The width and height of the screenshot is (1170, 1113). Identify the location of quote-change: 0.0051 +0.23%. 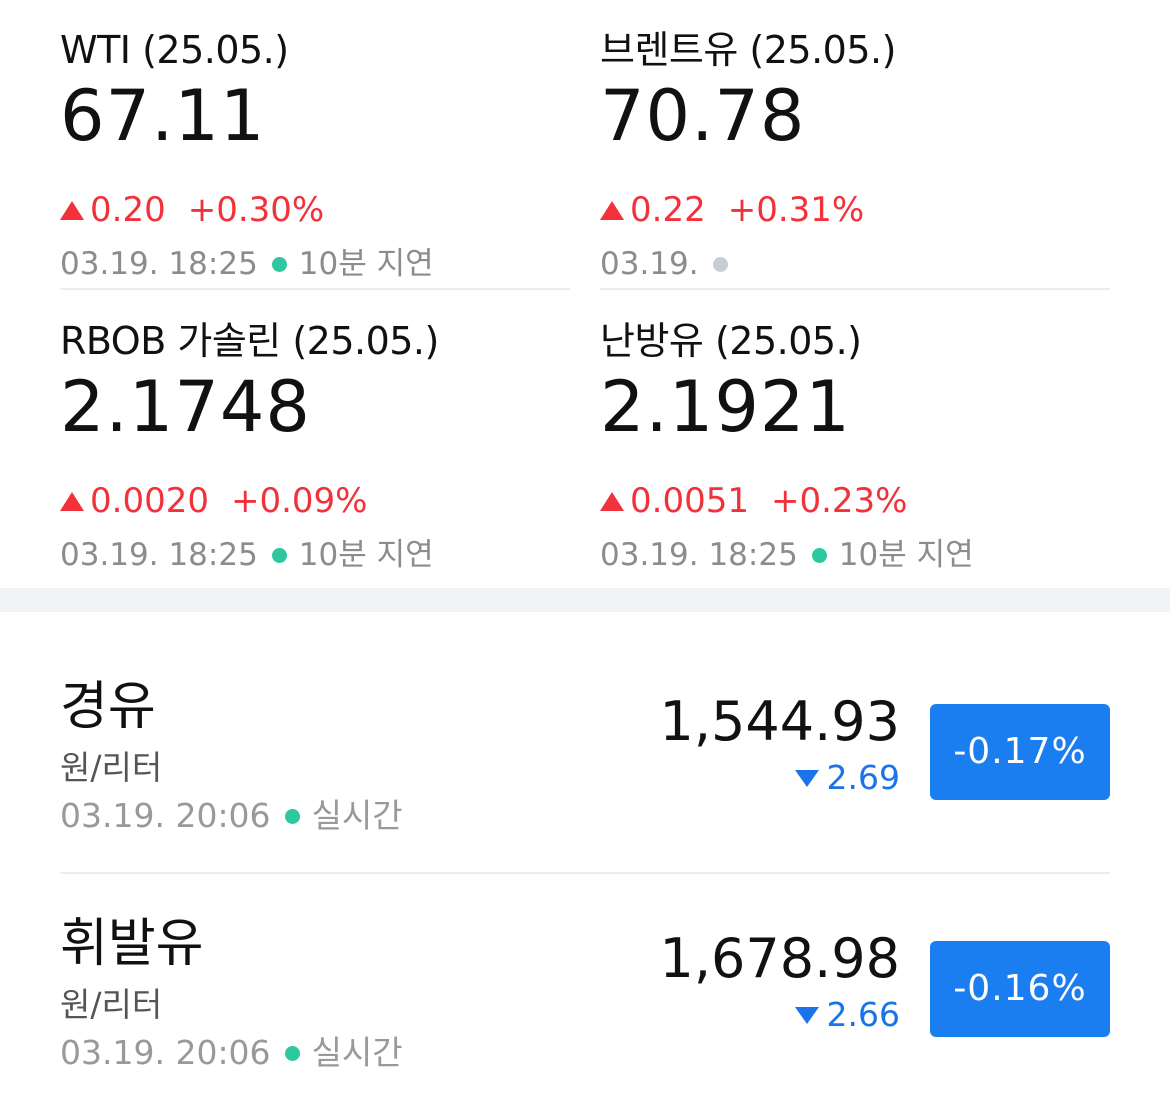
(753, 501).